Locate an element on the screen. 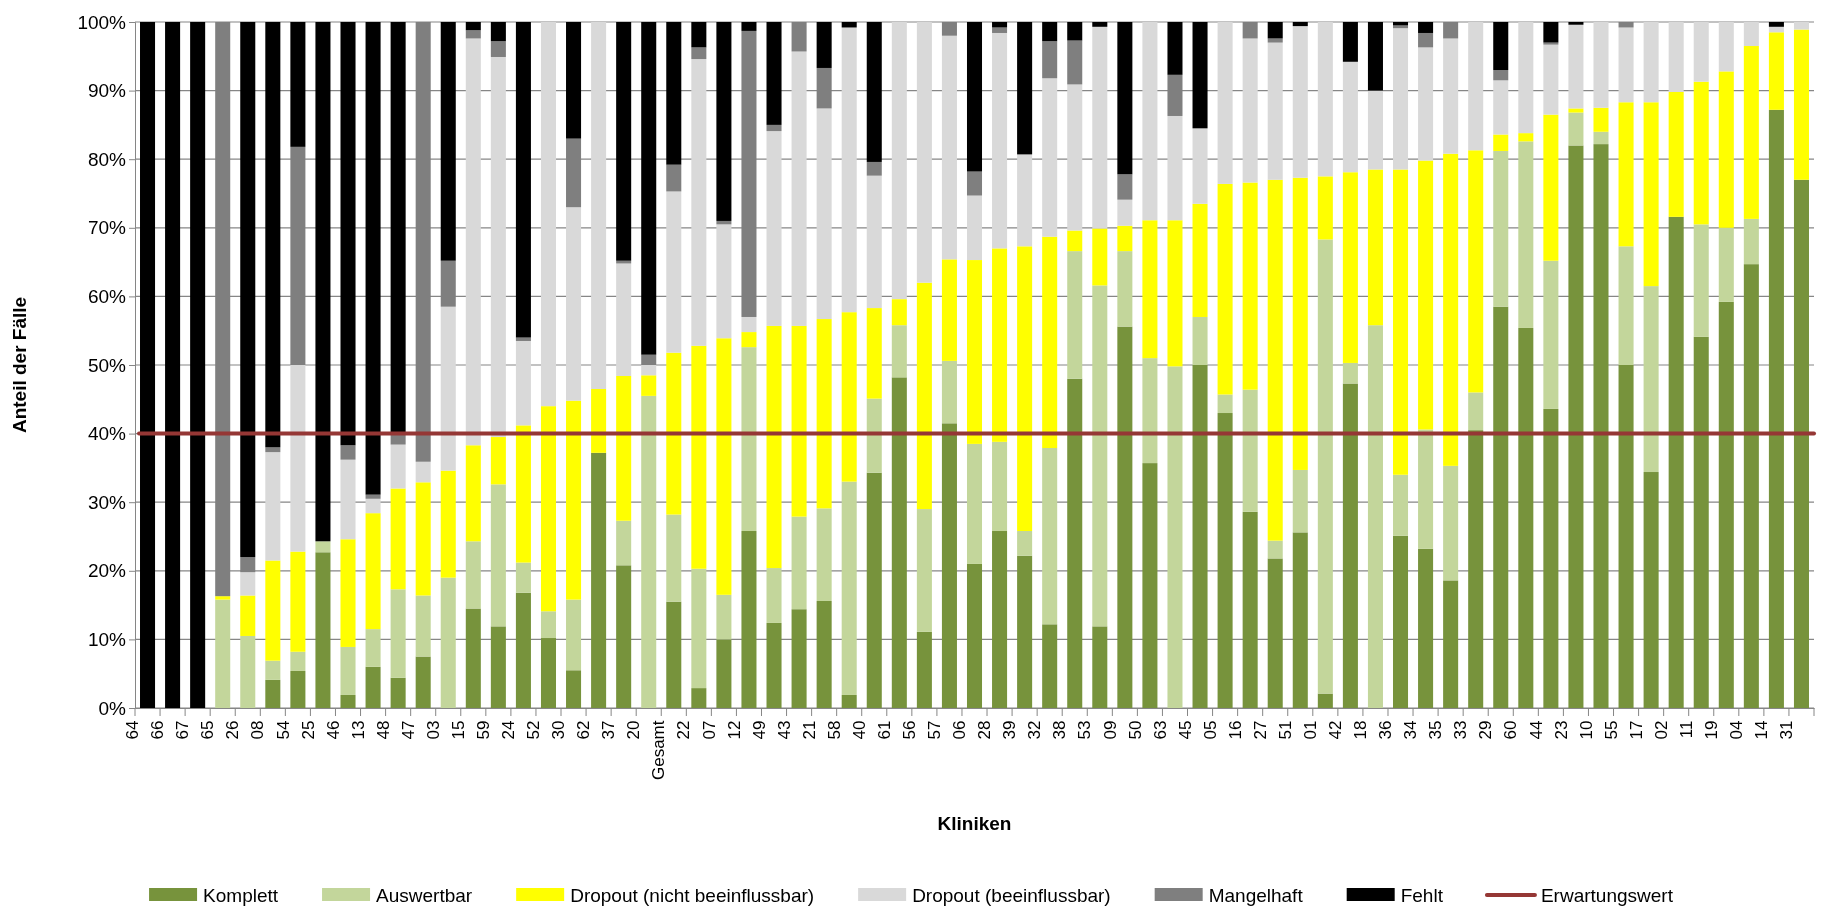  legend-label: Dropout (nicht beeinflussbar) is located at coordinates (692, 895).